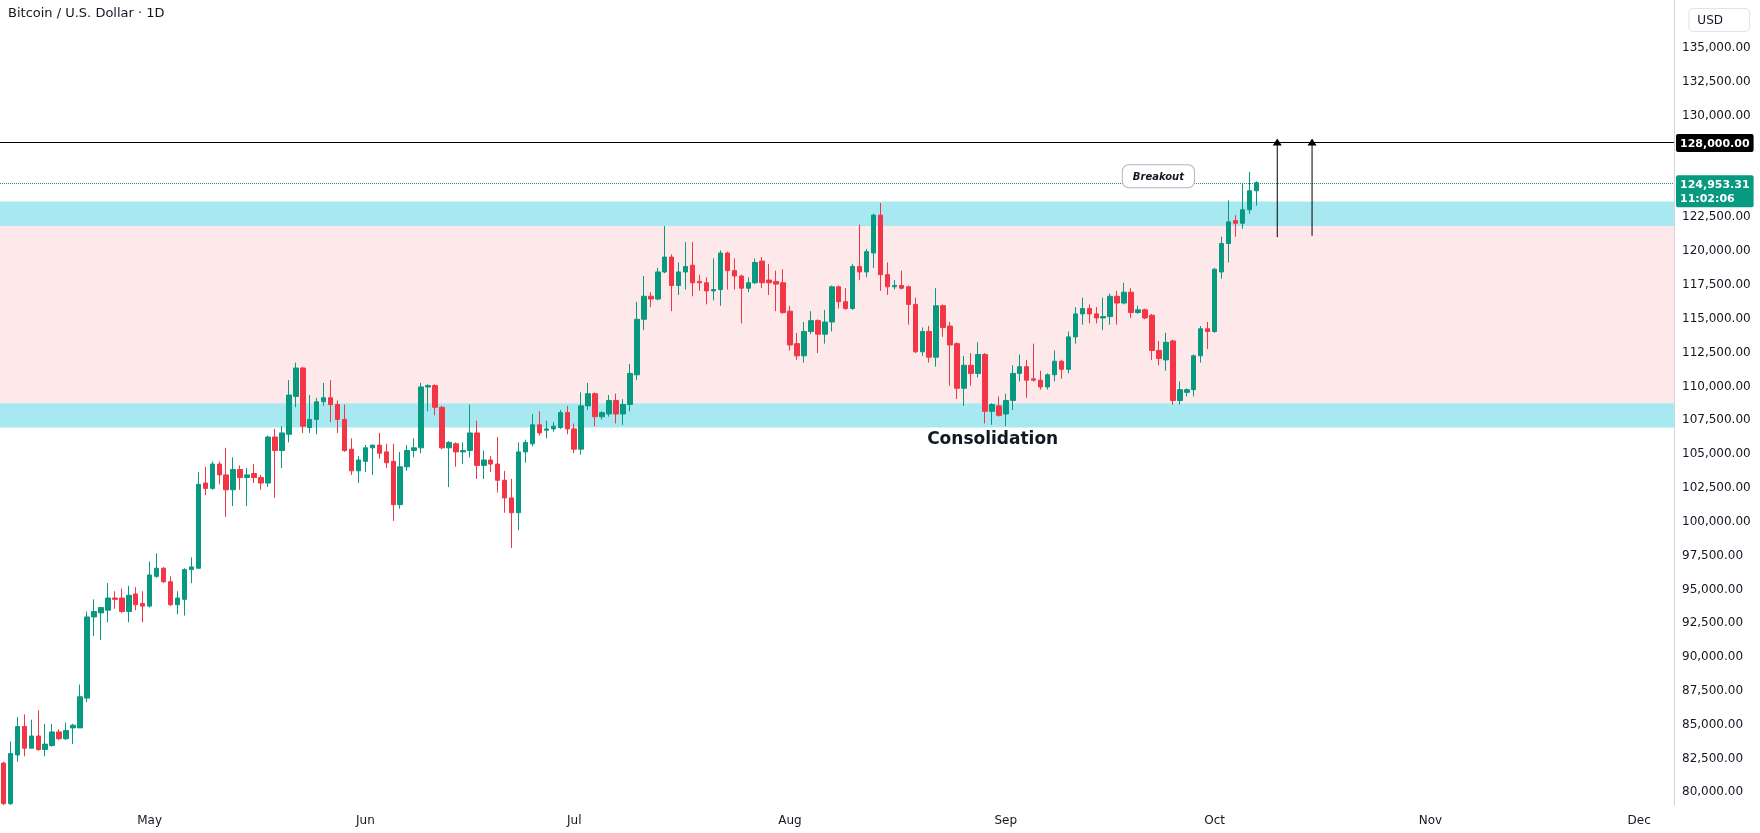 This screenshot has width=1760, height=833. Describe the element at coordinates (1715, 191) in the screenshot. I see `ref-line-label: 124,953.31 11:02:06` at that location.